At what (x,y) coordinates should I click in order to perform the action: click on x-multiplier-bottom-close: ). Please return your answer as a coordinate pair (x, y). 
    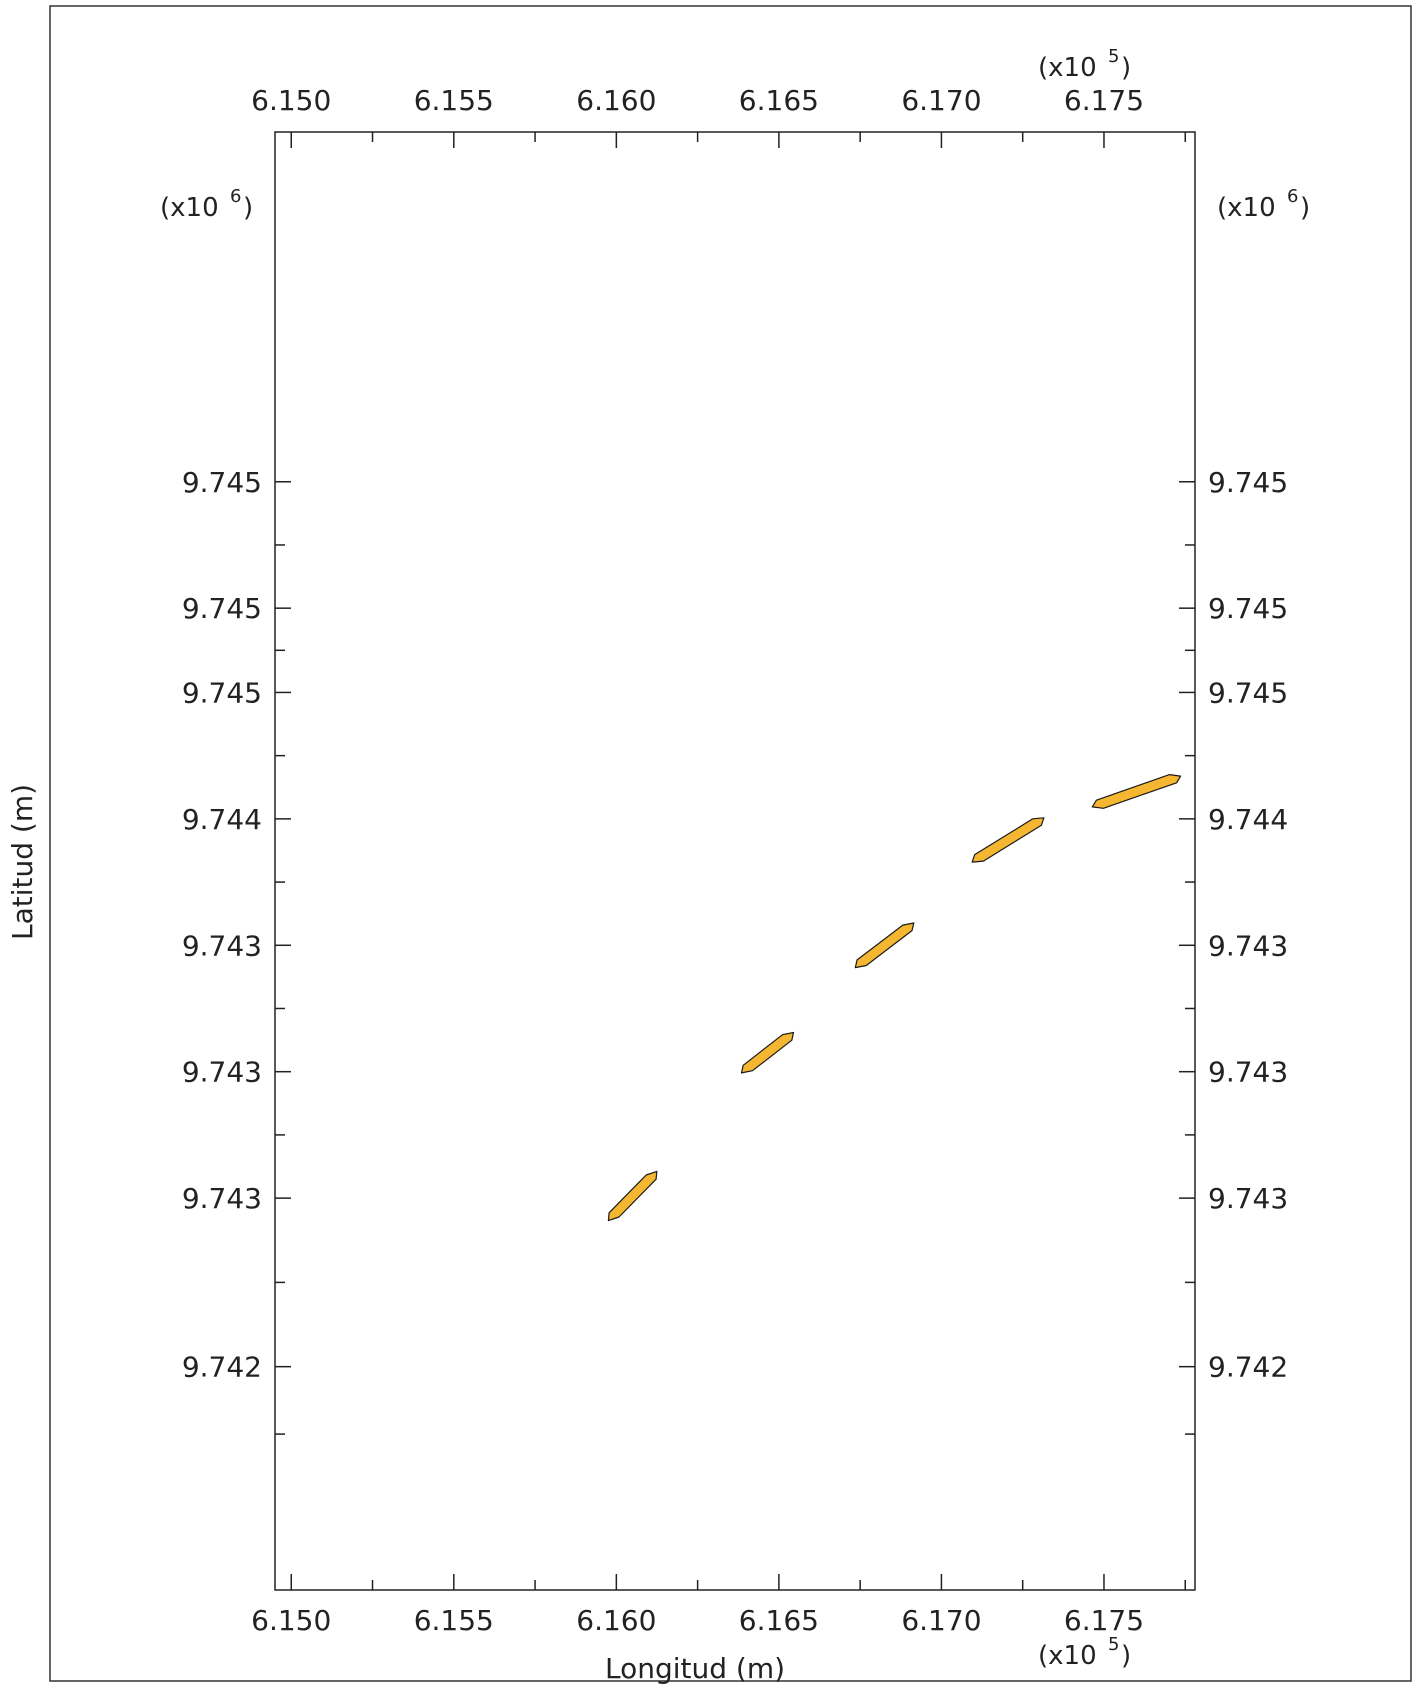
    Looking at the image, I should click on (1126, 1656).